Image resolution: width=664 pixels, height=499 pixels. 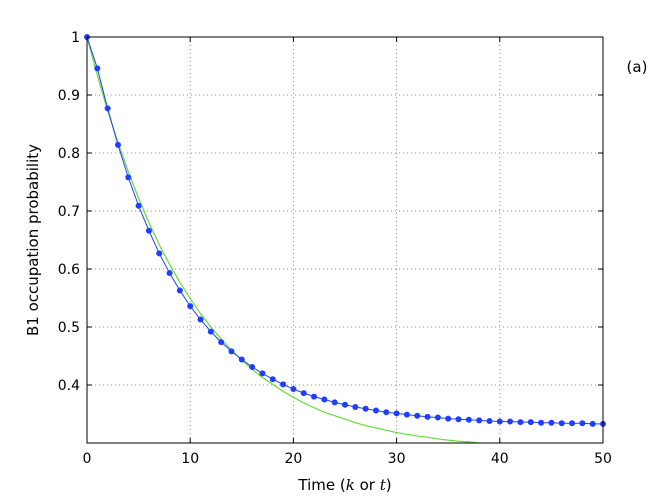 What do you see at coordinates (603, 459) in the screenshot?
I see `x-tick-label: 50` at bounding box center [603, 459].